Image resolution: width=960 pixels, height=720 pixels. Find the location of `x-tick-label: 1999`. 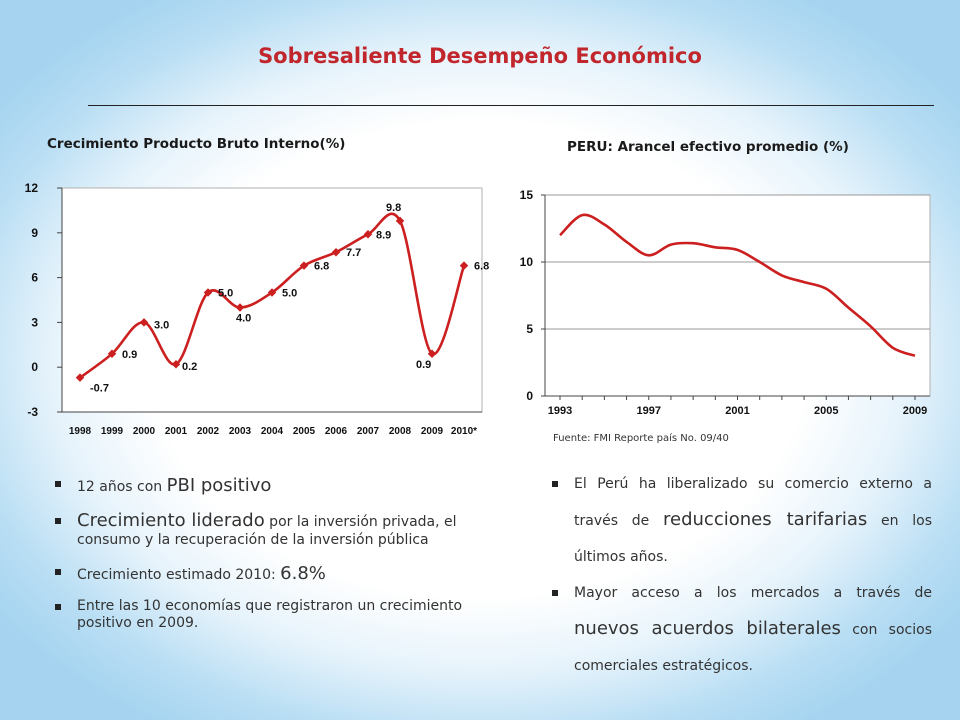

x-tick-label: 1999 is located at coordinates (112, 431).